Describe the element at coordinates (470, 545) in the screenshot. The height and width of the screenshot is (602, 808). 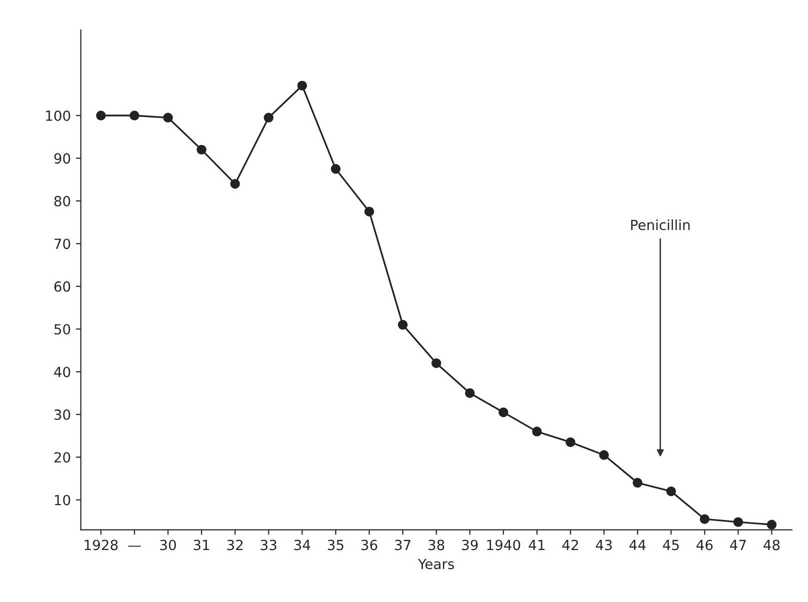
I see `x-tick-label: 39` at that location.